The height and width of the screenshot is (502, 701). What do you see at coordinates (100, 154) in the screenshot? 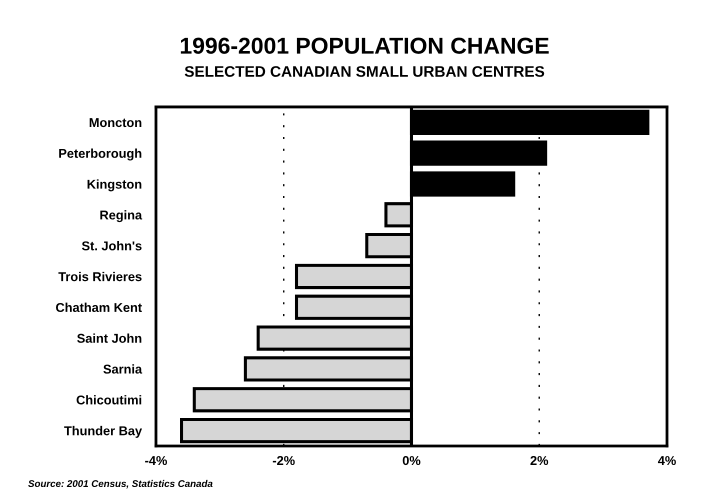
I see `y-tick-label: Peterborough` at bounding box center [100, 154].